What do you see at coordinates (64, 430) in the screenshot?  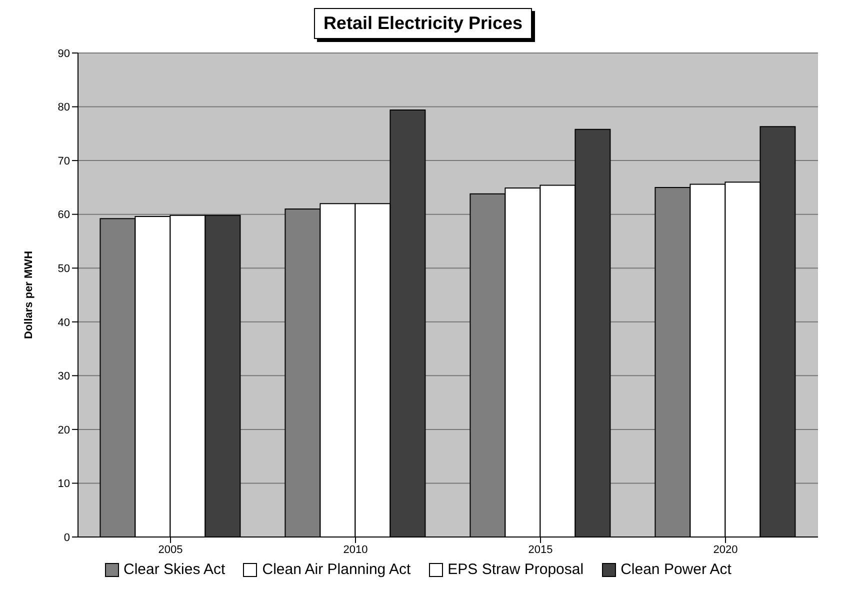 I see `y-tick-label: 20` at bounding box center [64, 430].